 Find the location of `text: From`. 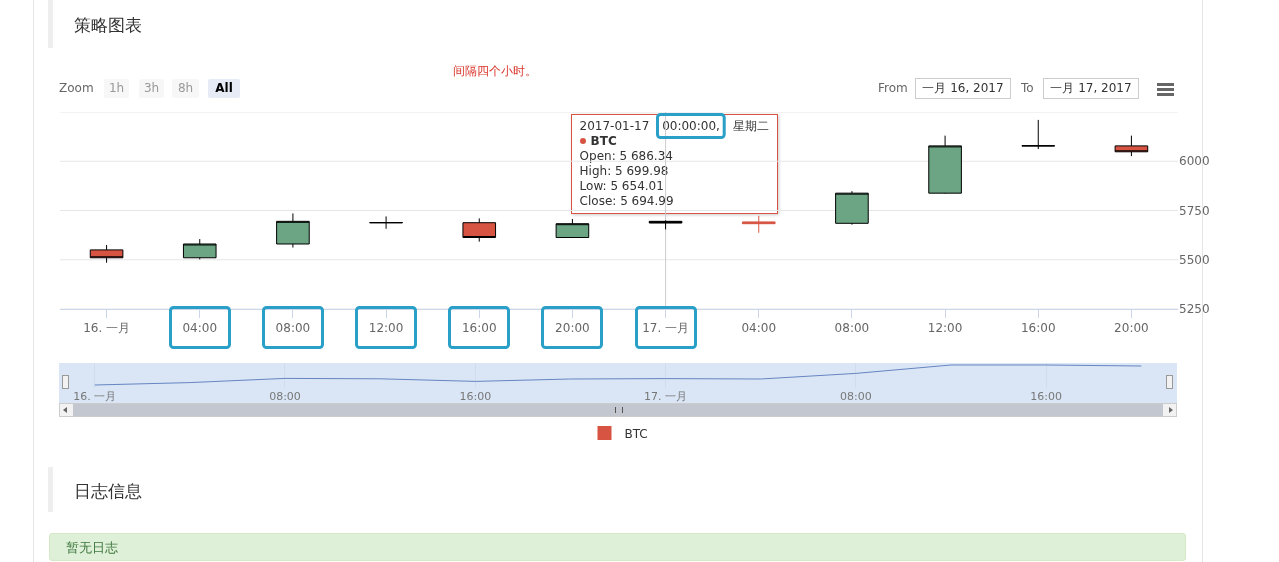

text: From is located at coordinates (893, 88).